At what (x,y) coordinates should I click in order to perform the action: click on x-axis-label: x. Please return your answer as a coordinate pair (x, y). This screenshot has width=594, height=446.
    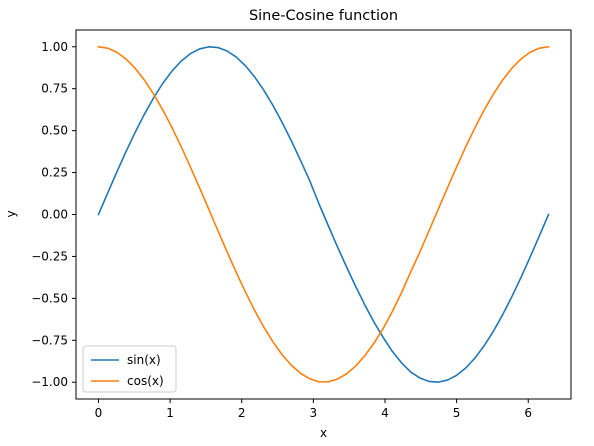
    Looking at the image, I should click on (323, 433).